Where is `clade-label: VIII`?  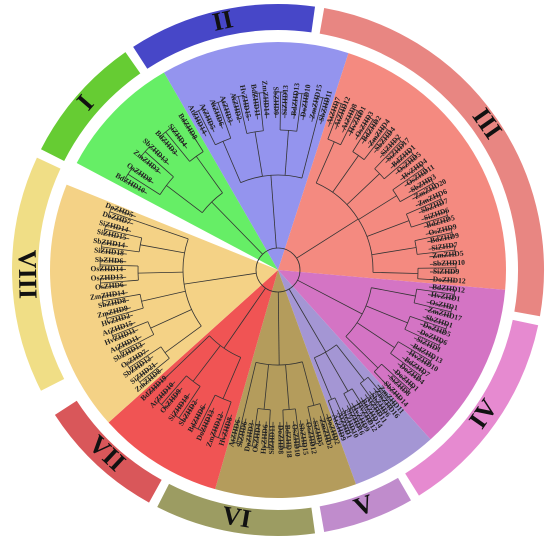 clade-label: VIII is located at coordinates (28, 275).